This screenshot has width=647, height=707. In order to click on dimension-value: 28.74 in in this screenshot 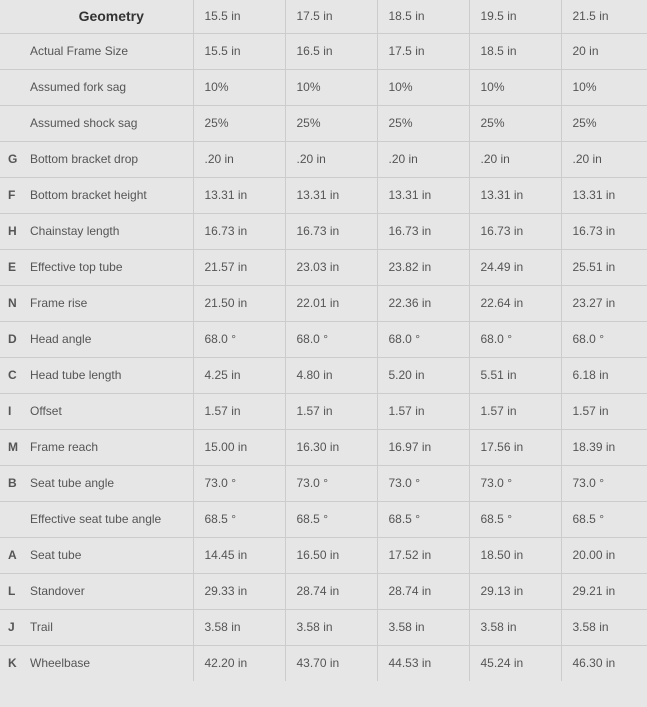, I will do `click(422, 590)`.